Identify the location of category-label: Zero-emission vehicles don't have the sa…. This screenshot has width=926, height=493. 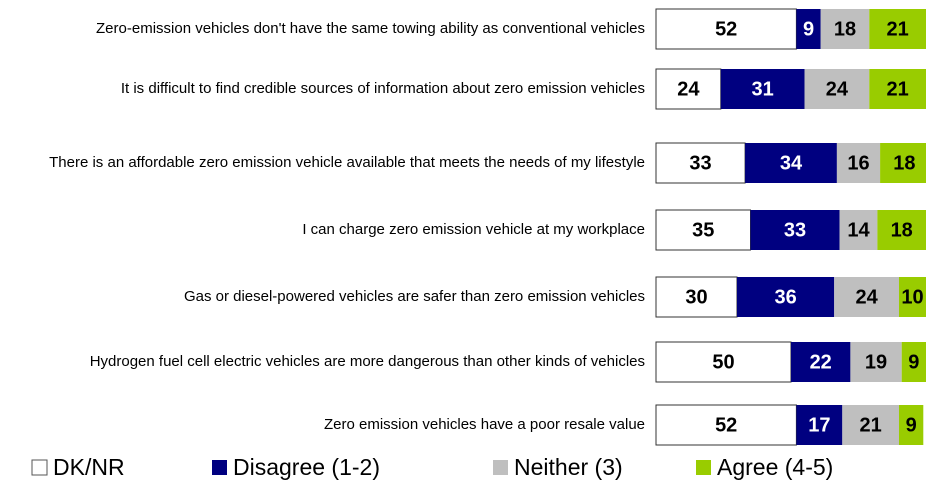
(370, 28).